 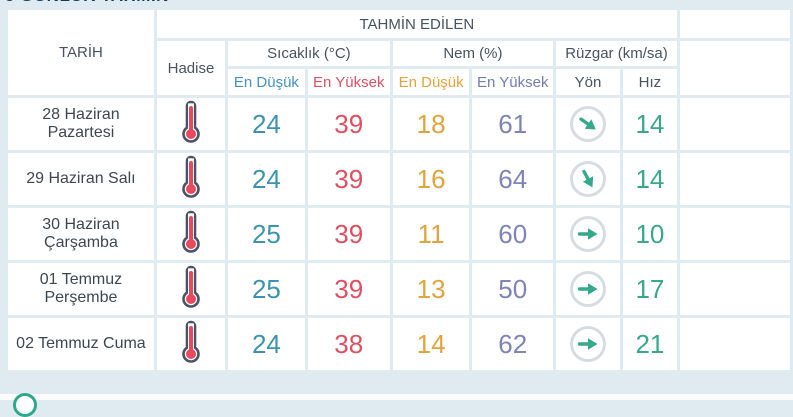 I want to click on info-icon, so click(x=25, y=405).